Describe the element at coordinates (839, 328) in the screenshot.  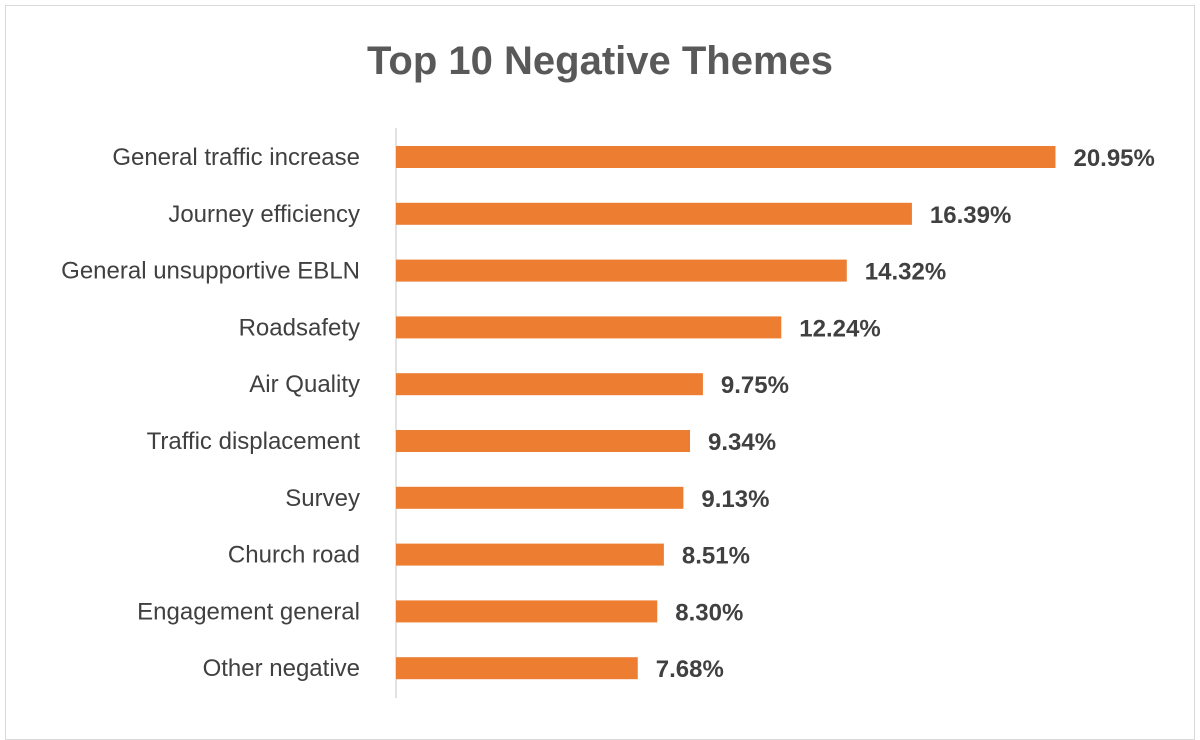
I see `data-label: 12.24%` at that location.